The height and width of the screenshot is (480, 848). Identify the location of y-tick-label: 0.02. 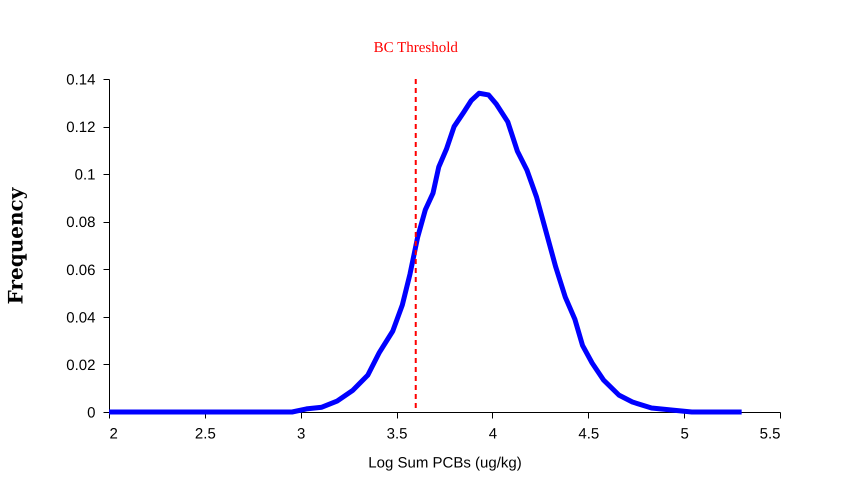
(81, 365).